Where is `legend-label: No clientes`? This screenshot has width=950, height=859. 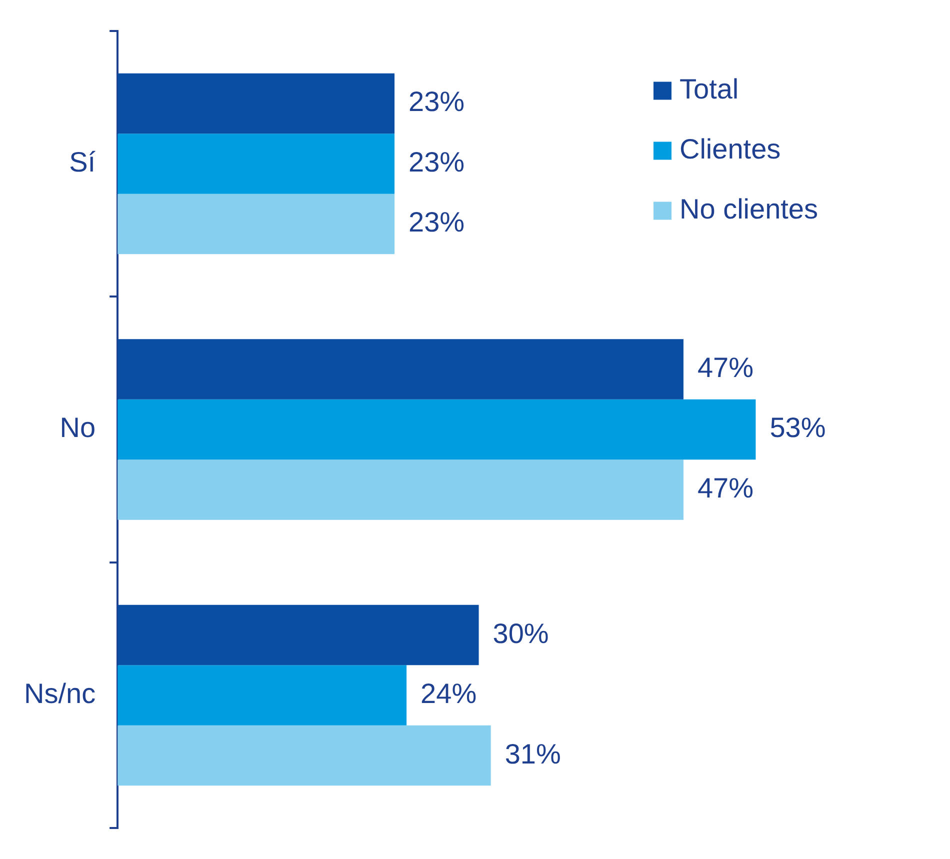
legend-label: No clientes is located at coordinates (748, 209).